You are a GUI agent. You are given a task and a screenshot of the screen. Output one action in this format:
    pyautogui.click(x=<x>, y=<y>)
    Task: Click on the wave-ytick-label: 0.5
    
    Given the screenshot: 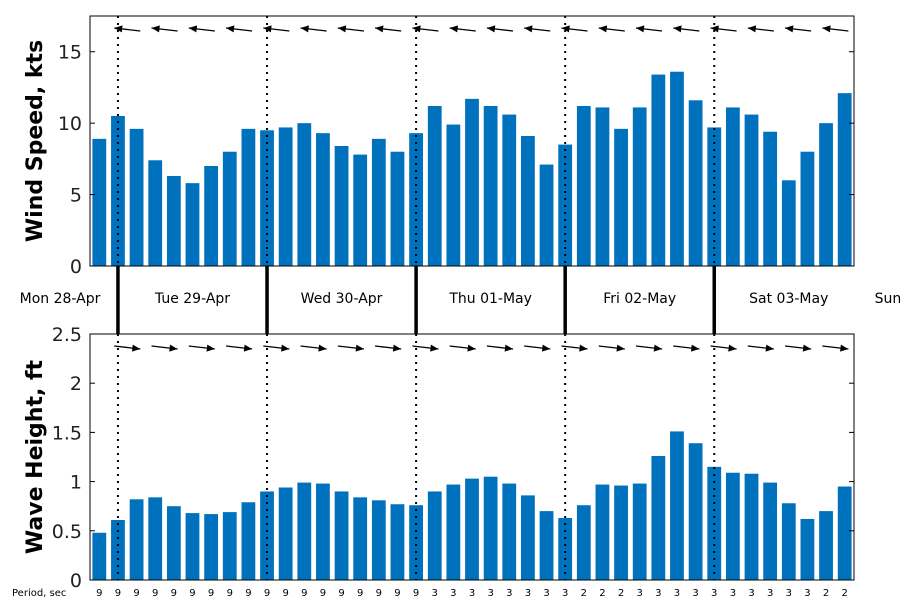 What is the action you would take?
    pyautogui.click(x=67, y=532)
    